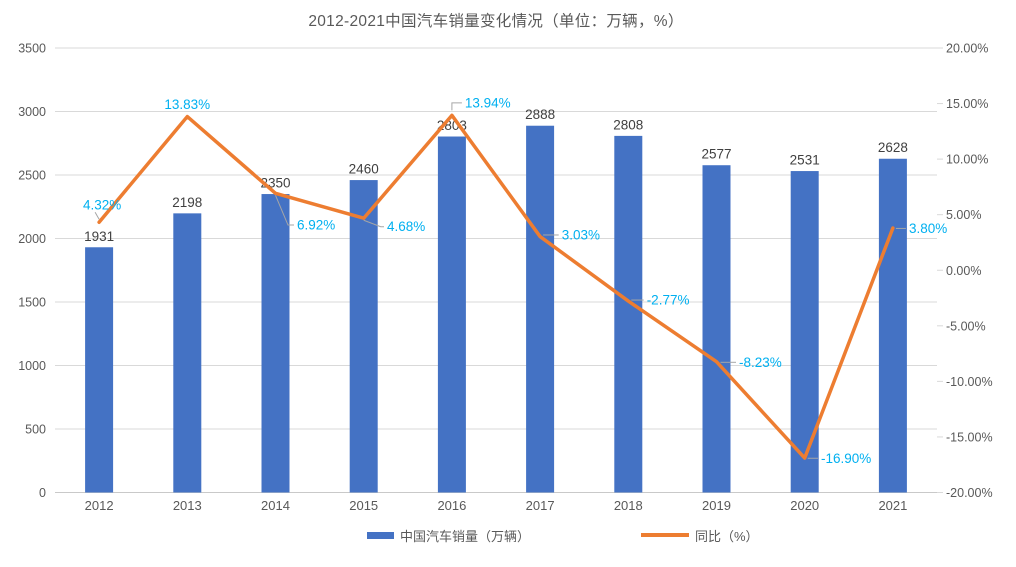 The height and width of the screenshot is (567, 1016). I want to click on x-axis-label: 2019, so click(716, 505).